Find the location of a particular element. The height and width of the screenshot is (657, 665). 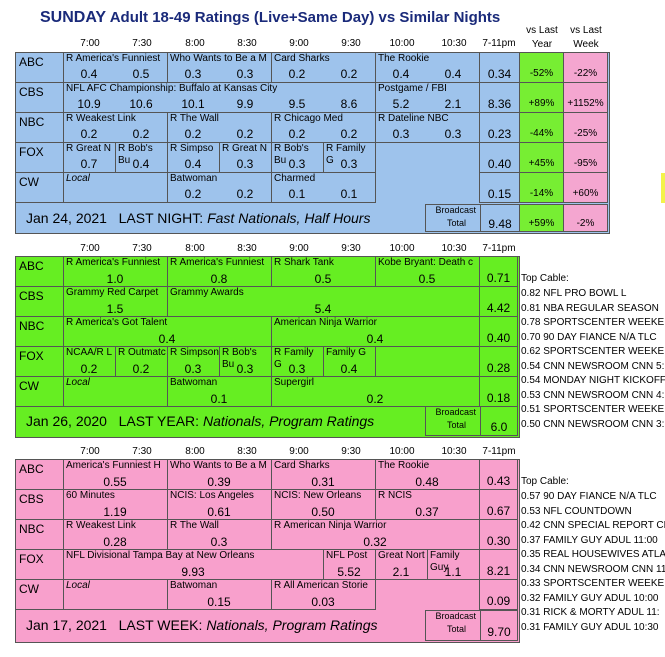

panel1-row-vs-year: -52% is located at coordinates (541, 67).